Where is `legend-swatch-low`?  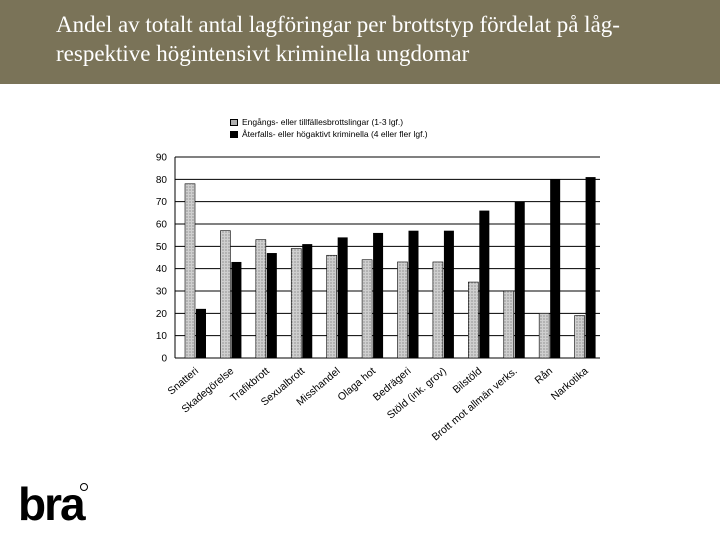
legend-swatch-low is located at coordinates (234, 122).